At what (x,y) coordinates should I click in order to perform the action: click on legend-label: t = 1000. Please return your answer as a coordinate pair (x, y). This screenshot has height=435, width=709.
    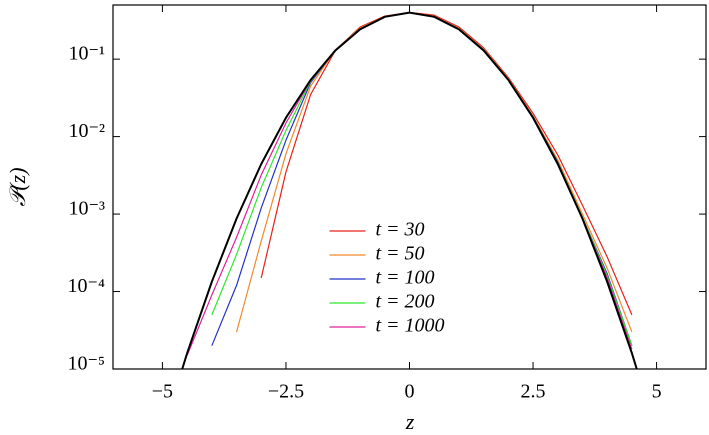
    Looking at the image, I should click on (410, 326).